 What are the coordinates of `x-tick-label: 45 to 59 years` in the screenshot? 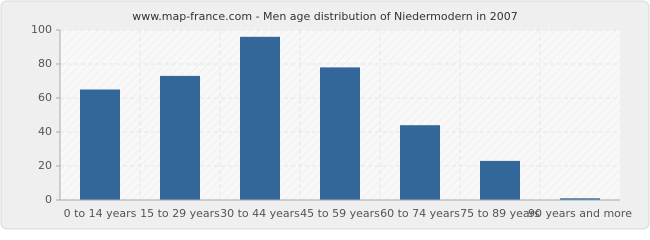 It's located at (340, 213).